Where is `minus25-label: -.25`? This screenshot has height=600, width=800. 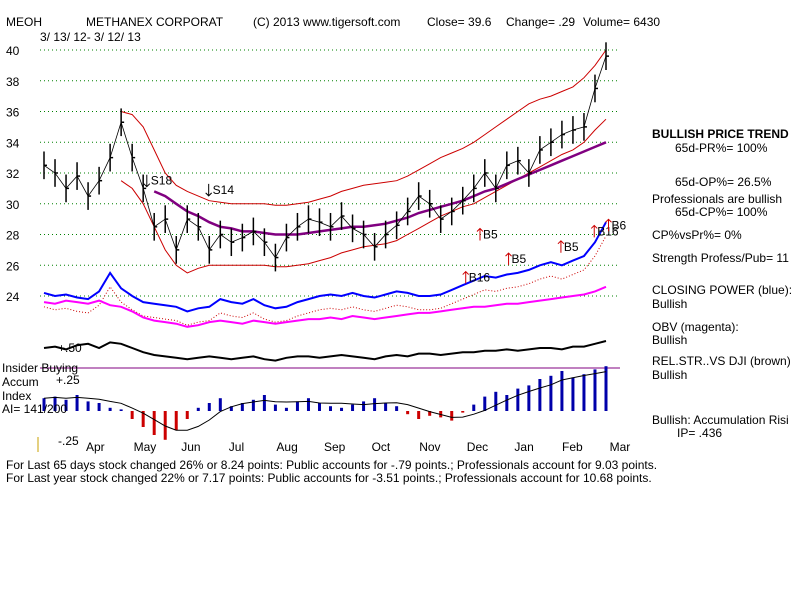
minus25-label: -.25 is located at coordinates (68, 441).